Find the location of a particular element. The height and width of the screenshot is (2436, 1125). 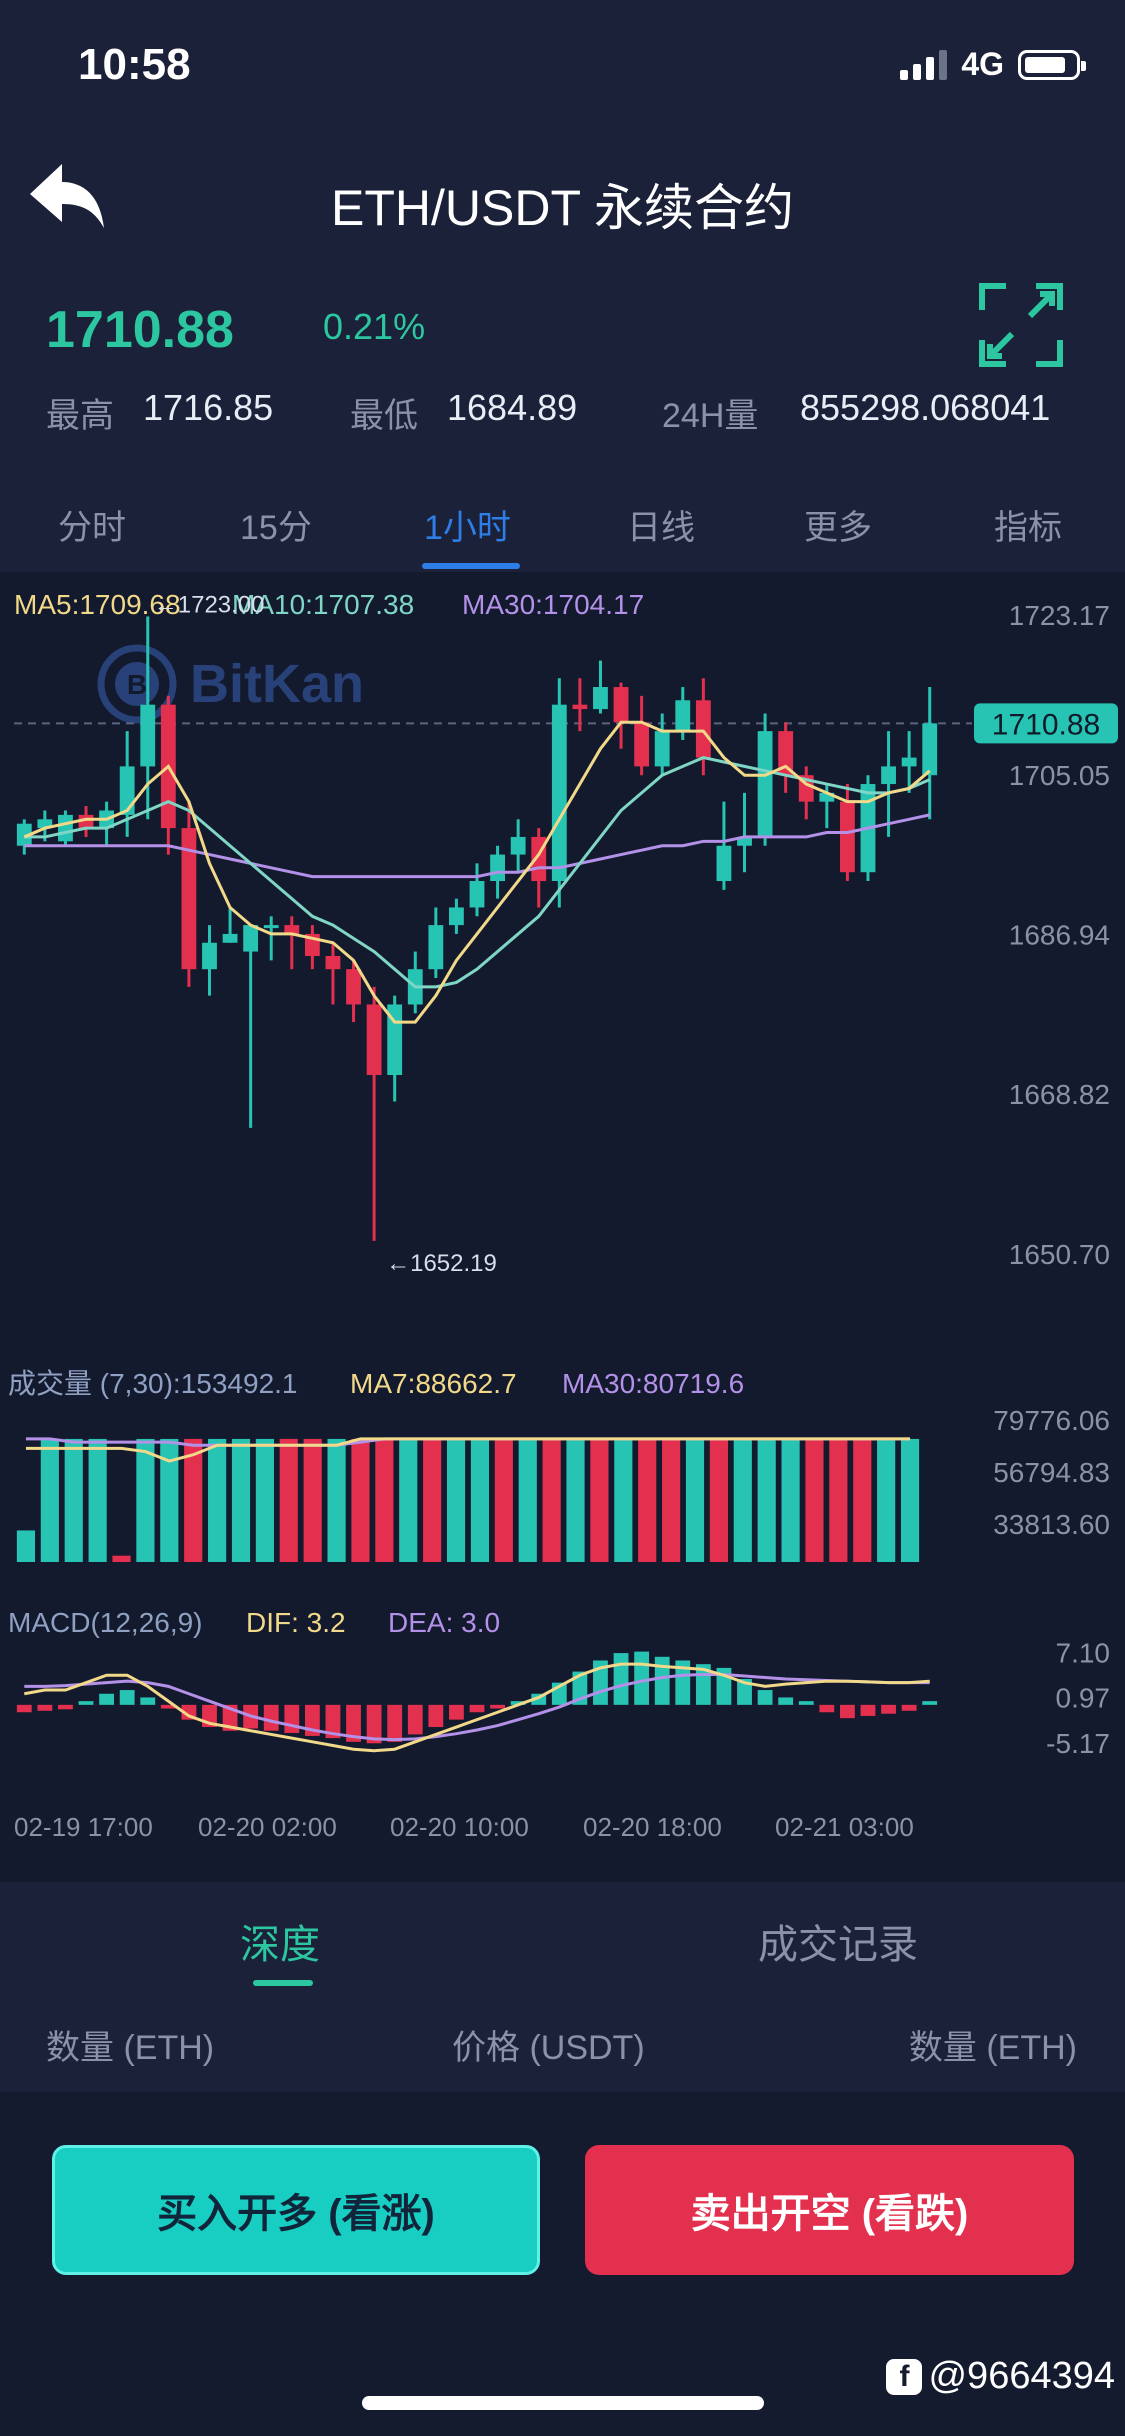

tab-more: 更多 is located at coordinates (838, 528).